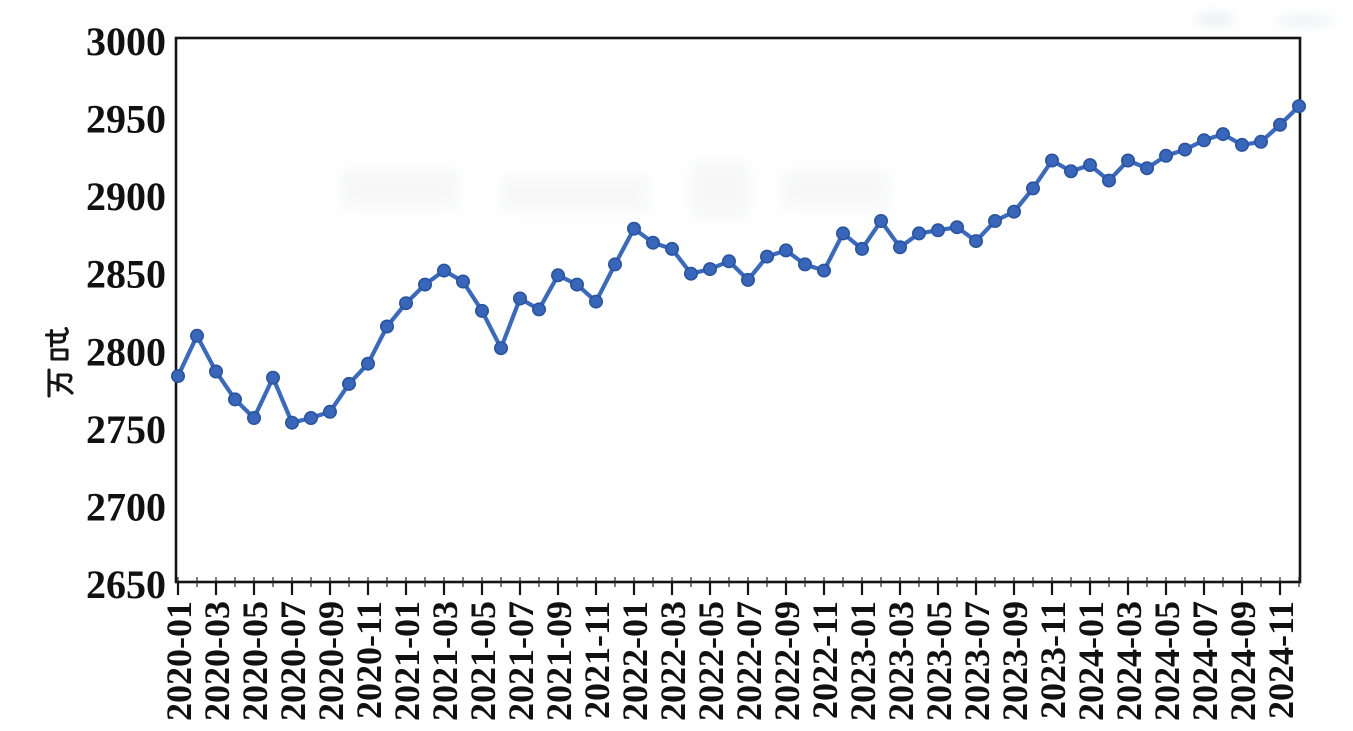 This screenshot has width=1353, height=731. What do you see at coordinates (1243, 661) in the screenshot?
I see `x-axis-tick-label: 2024-09` at bounding box center [1243, 661].